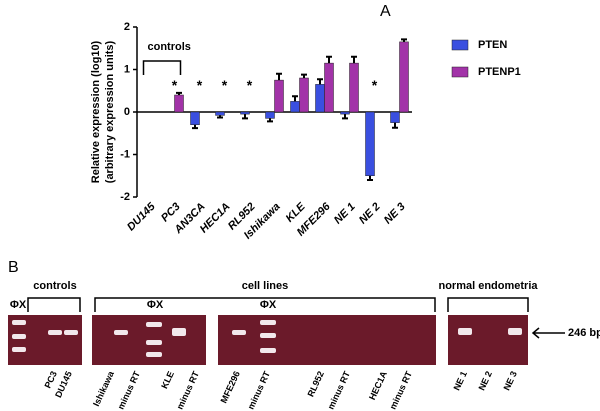  I want to click on y-tick-label: 1, so click(127, 69).